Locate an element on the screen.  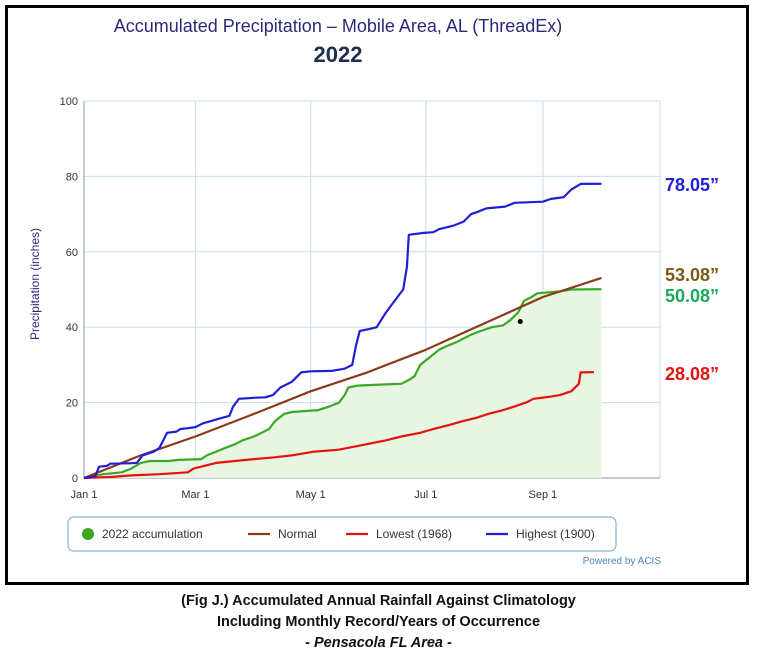
legend-label-normal: Normal is located at coordinates (297, 534).